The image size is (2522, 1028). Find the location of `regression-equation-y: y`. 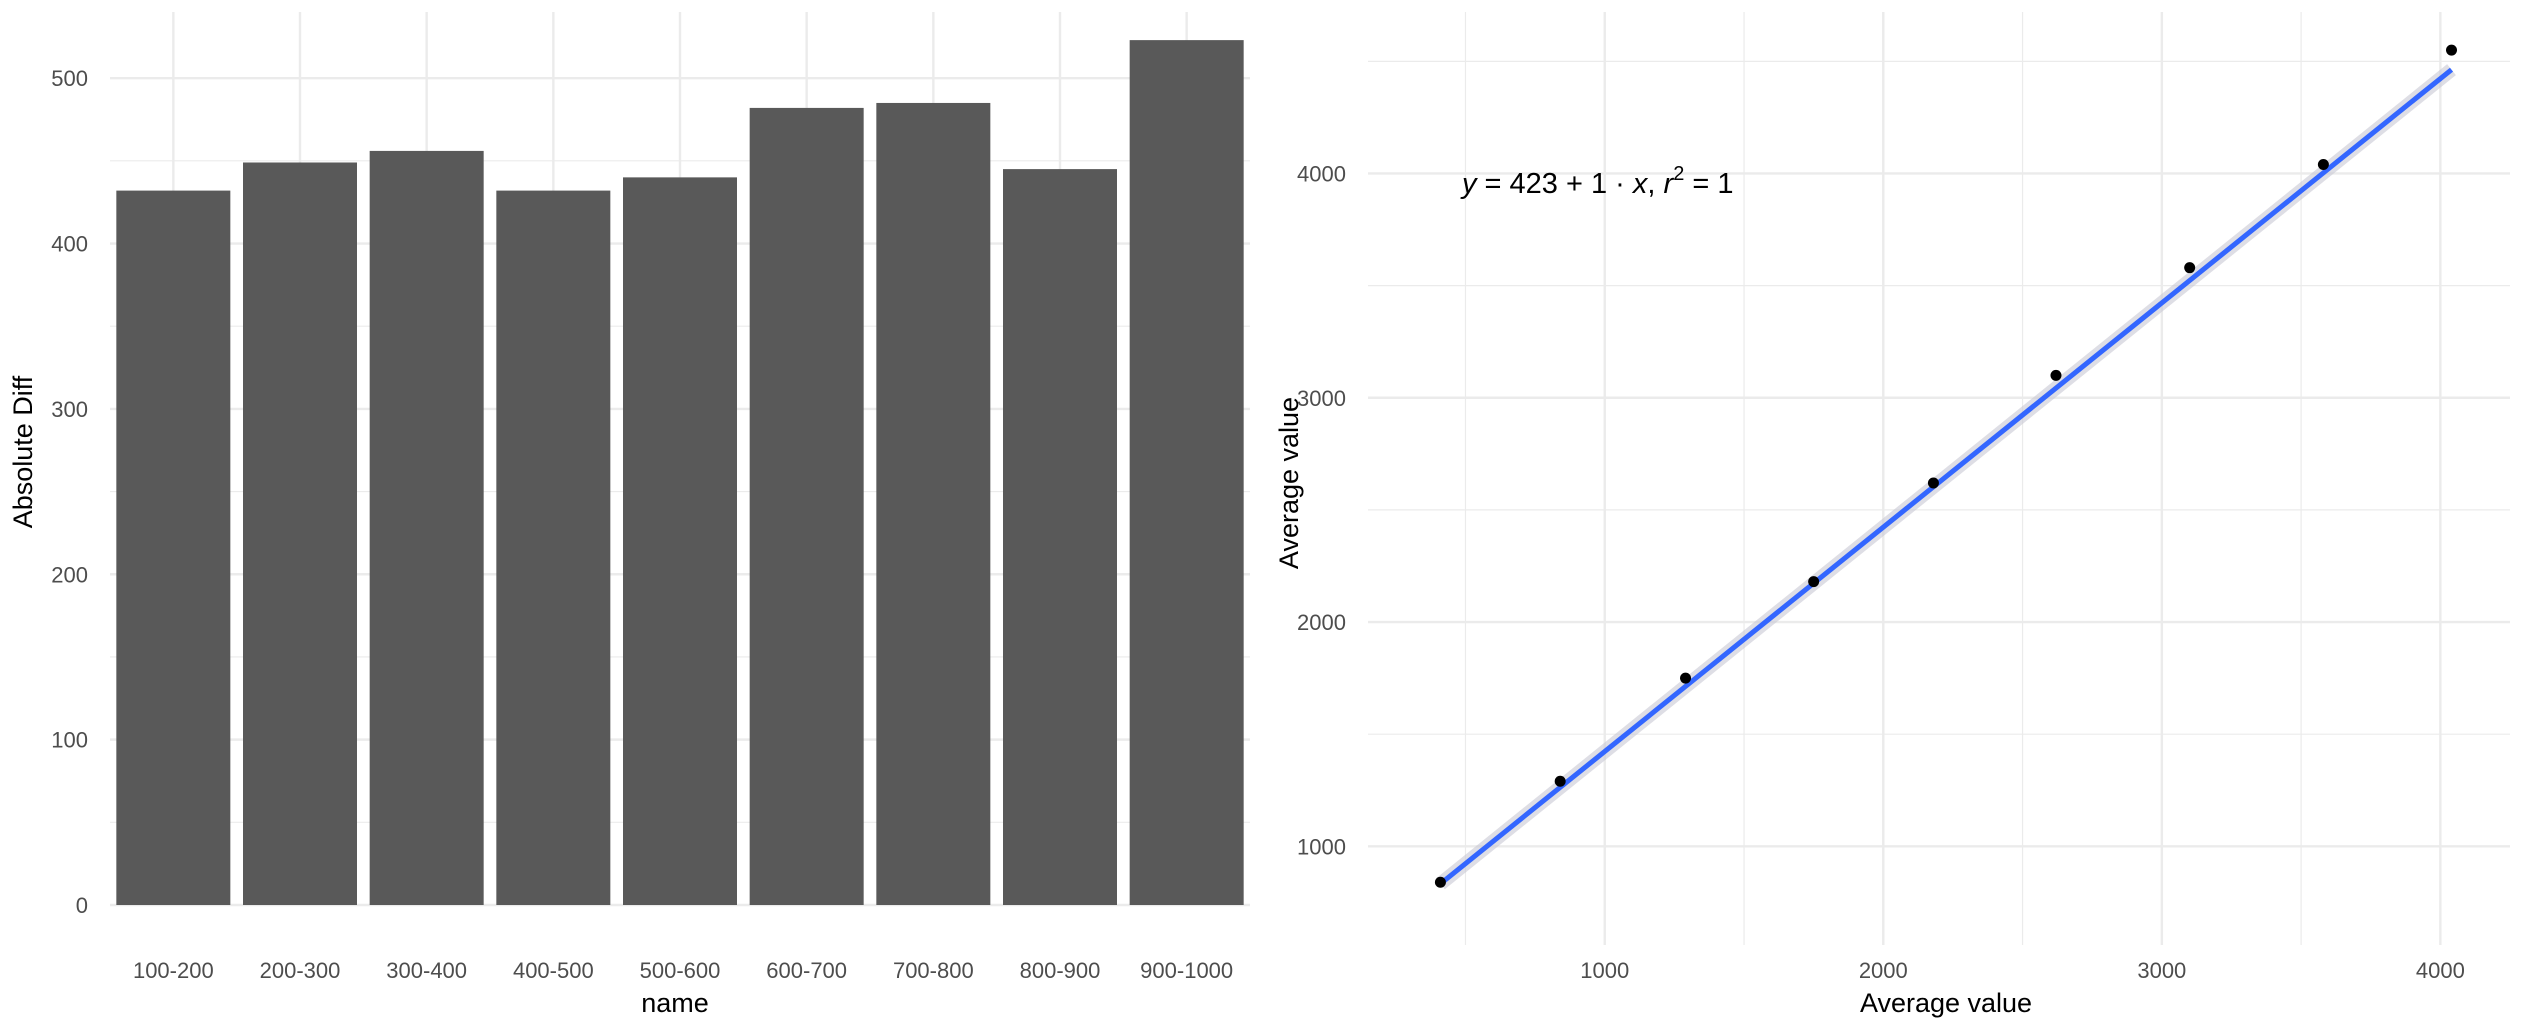

regression-equation-y: y is located at coordinates (1469, 184).